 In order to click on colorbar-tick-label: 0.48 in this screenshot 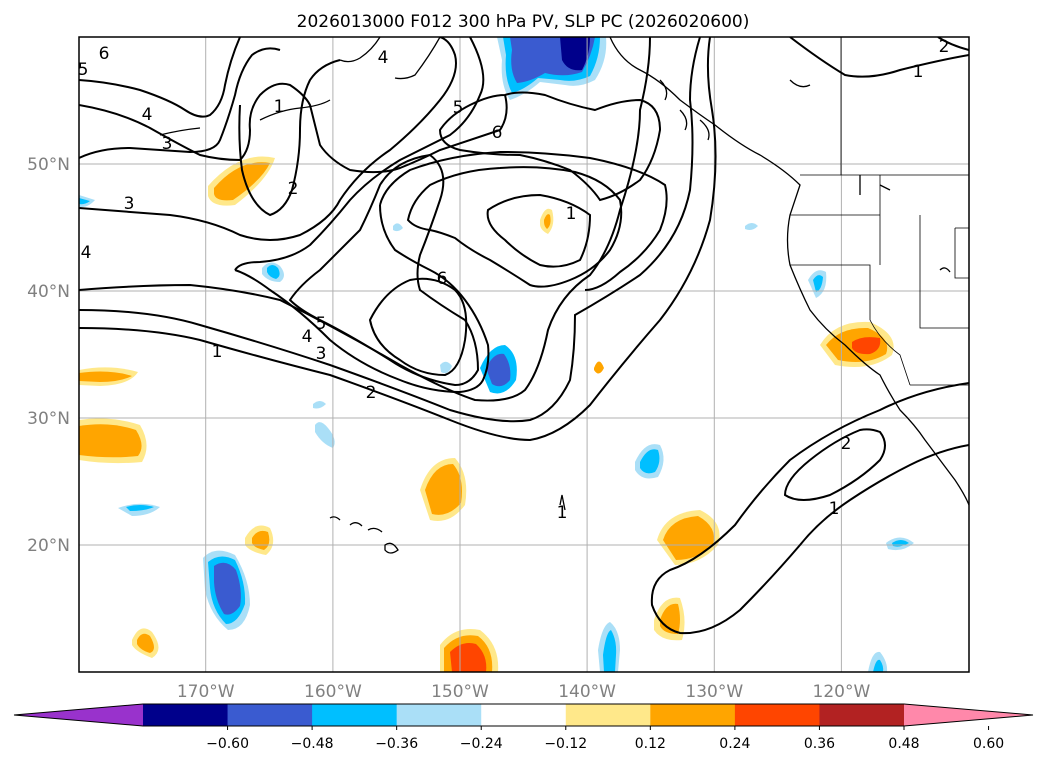, I will do `click(903, 744)`.